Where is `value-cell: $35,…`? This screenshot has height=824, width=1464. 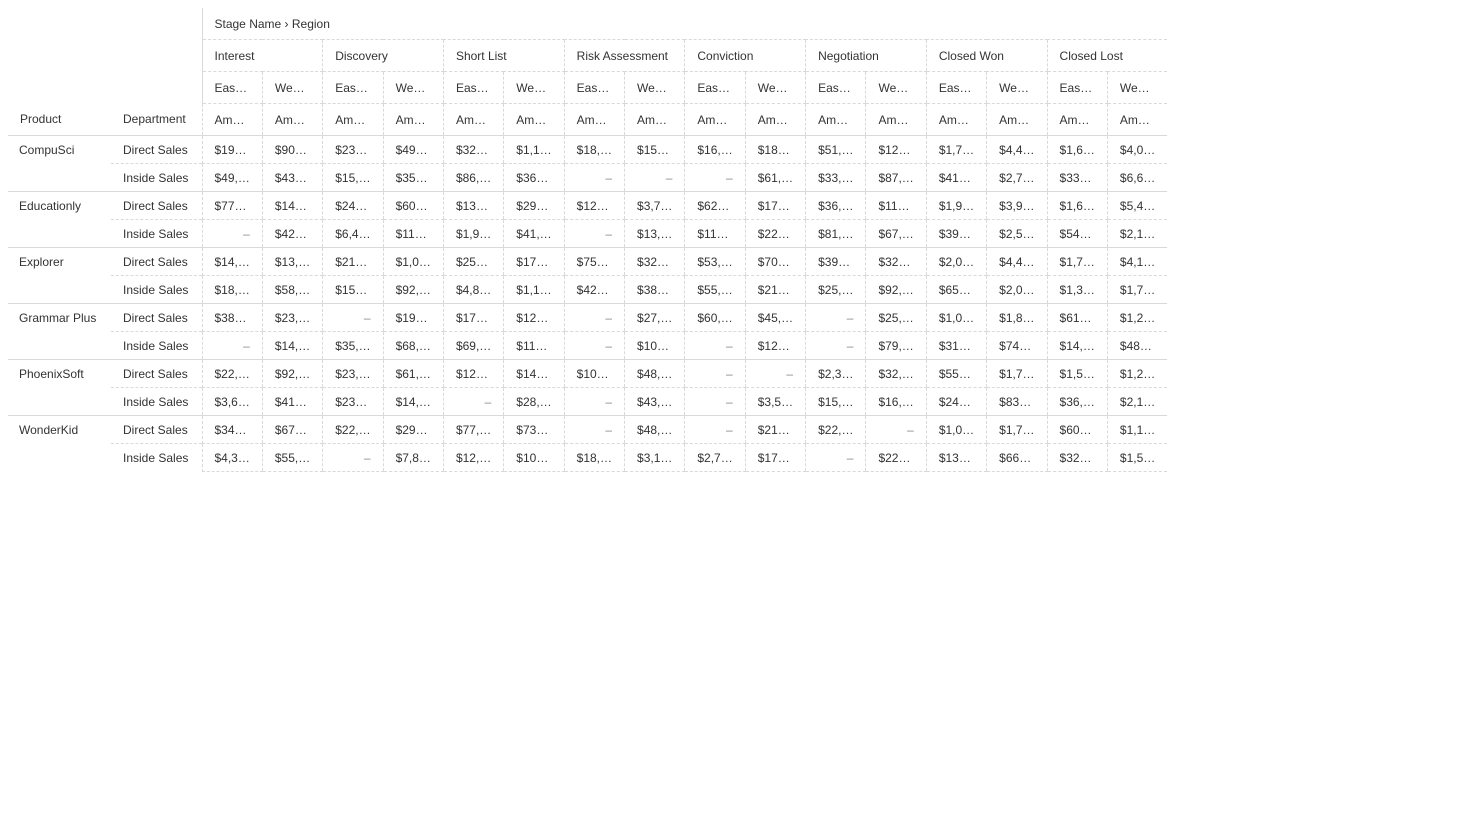
value-cell: $35,… is located at coordinates (353, 345).